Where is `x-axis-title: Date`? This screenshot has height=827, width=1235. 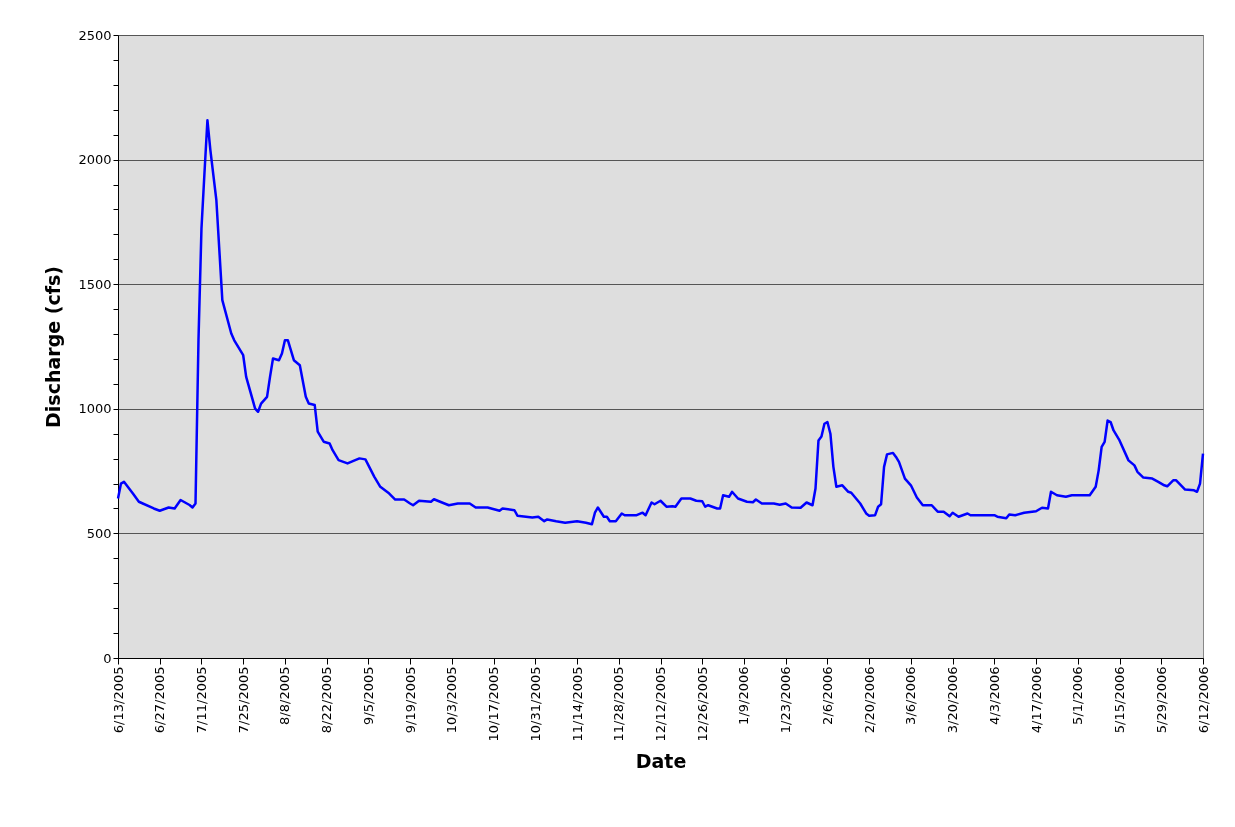 x-axis-title: Date is located at coordinates (661, 761).